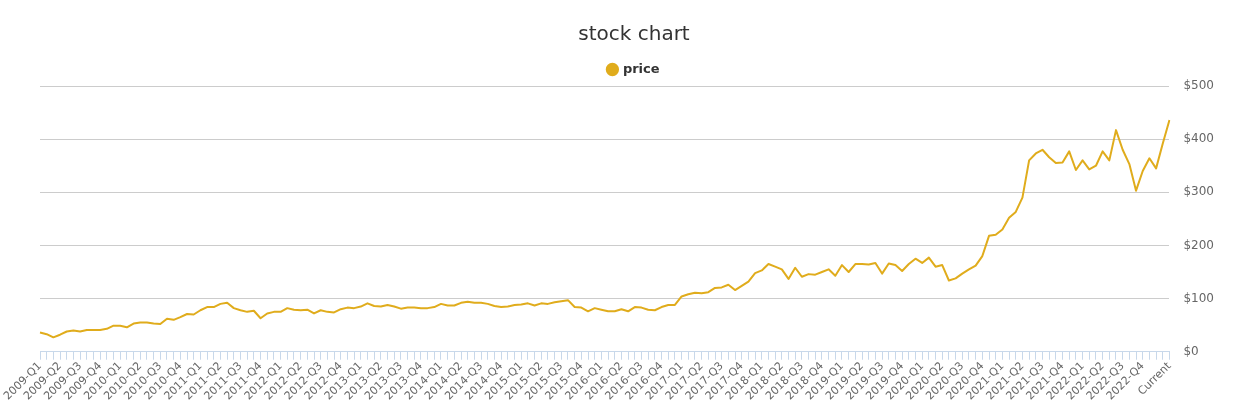 Image resolution: width=1248 pixels, height=403 pixels. Describe the element at coordinates (1199, 191) in the screenshot. I see `y-tick-label: $300` at that location.